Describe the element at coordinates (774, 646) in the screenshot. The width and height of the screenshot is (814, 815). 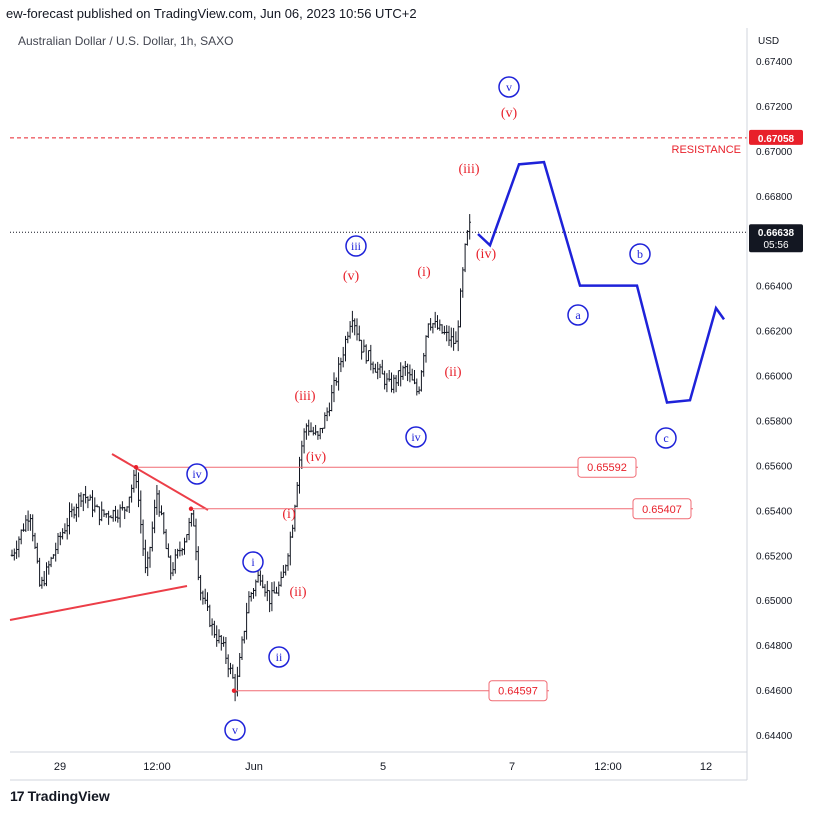
I see `y-tick-label: 0.64800` at that location.